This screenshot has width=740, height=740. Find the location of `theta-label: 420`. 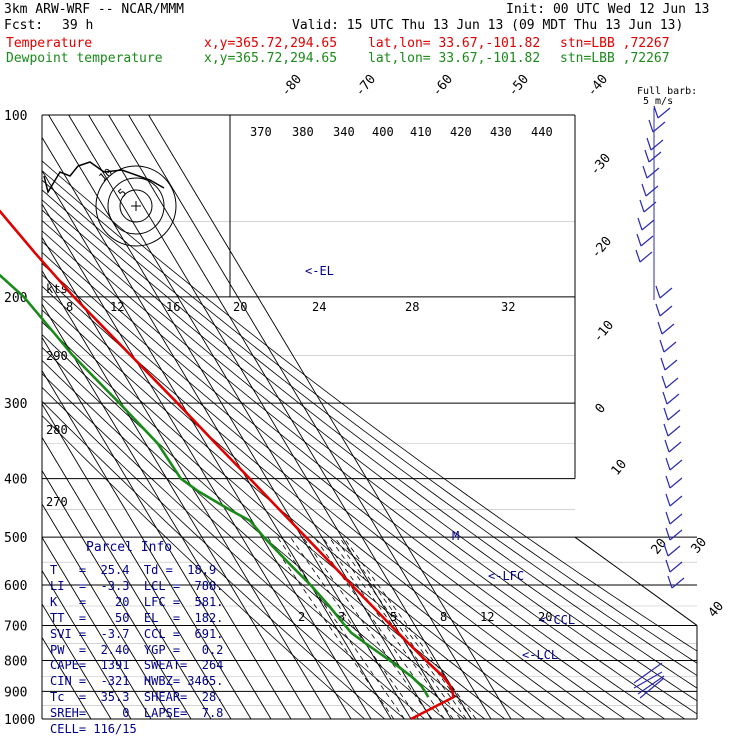

theta-label: 420 is located at coordinates (461, 132).